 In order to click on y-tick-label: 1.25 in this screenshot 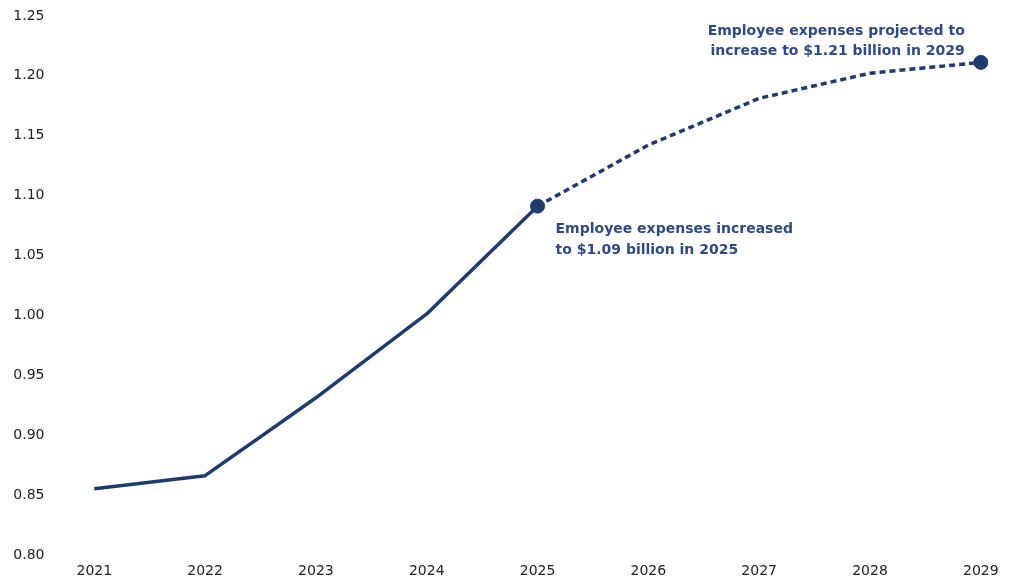, I will do `click(29, 14)`.